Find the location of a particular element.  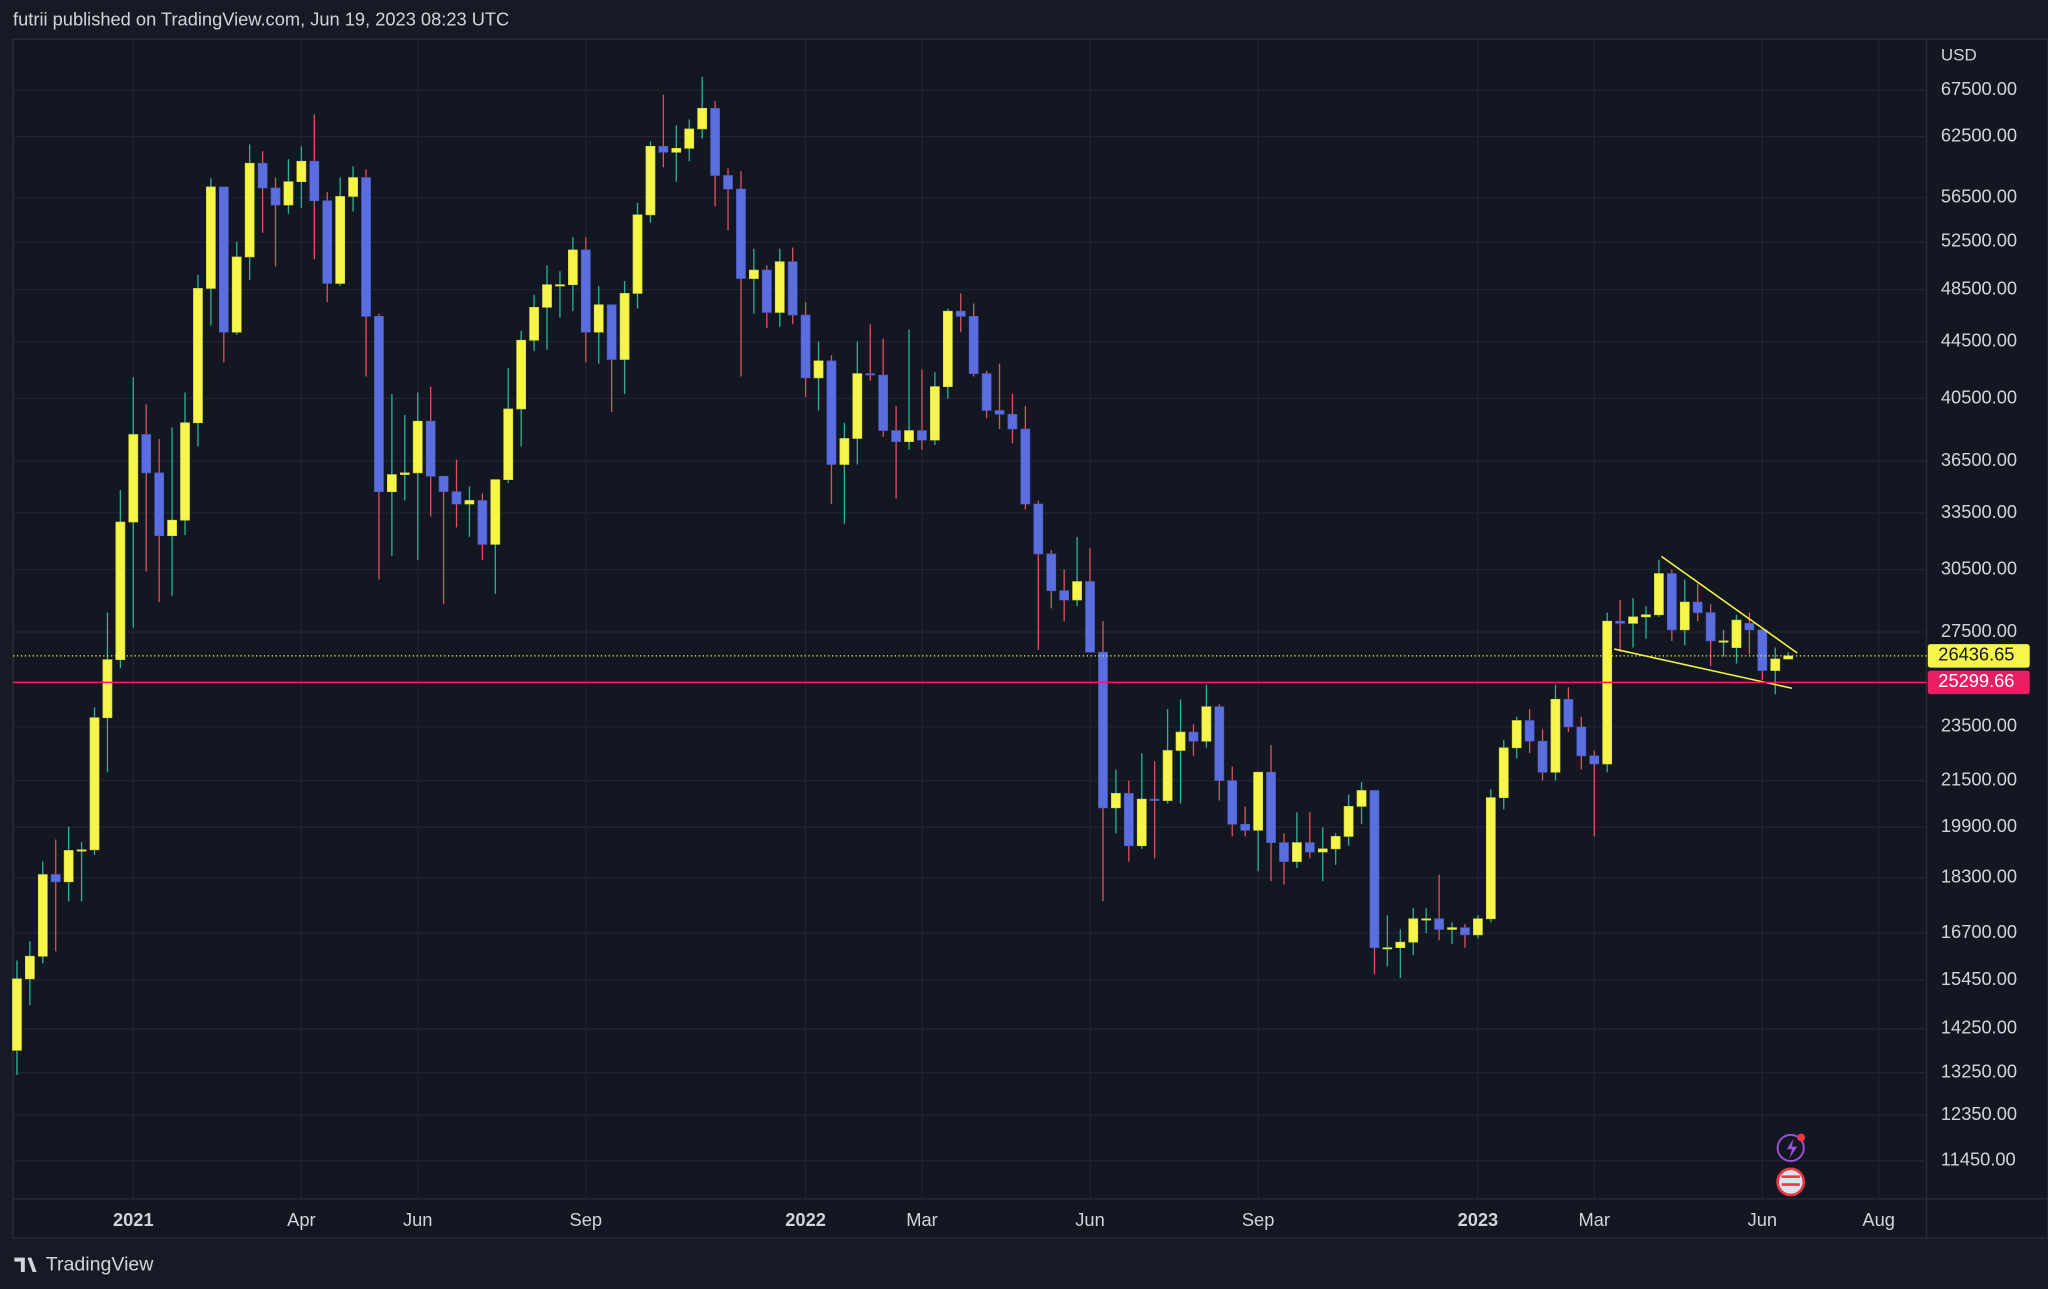

x-tick-label: Mar is located at coordinates (921, 1219).